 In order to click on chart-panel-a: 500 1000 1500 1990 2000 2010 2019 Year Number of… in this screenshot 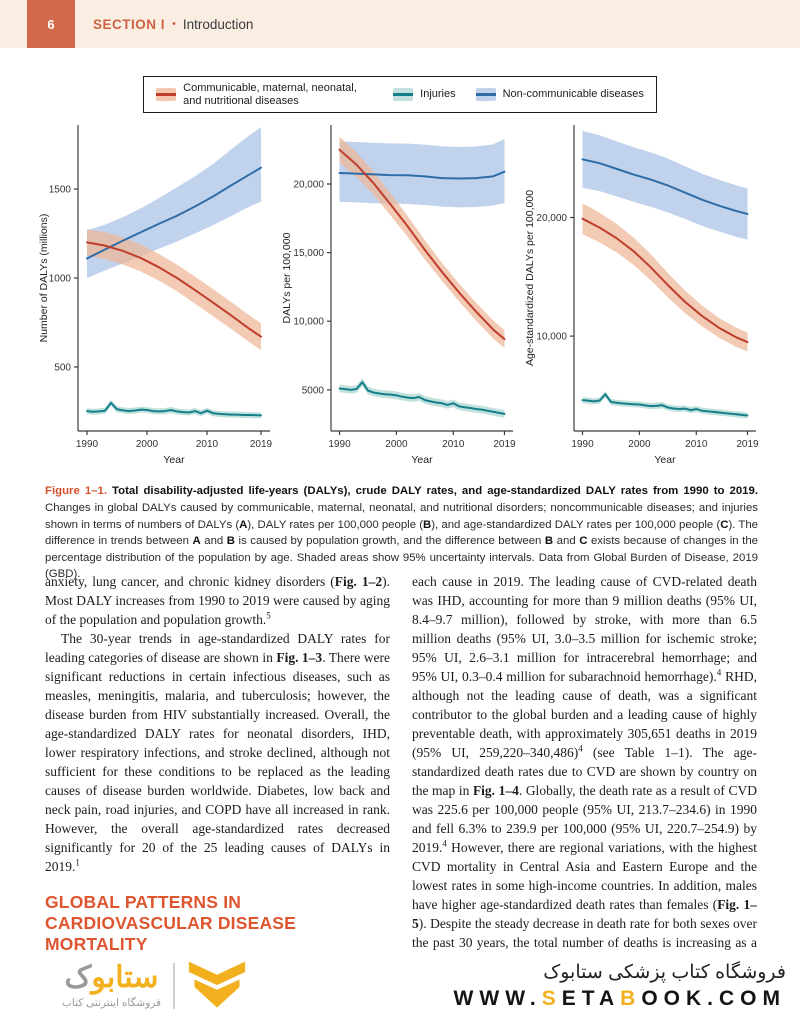, I will do `click(155, 295)`.